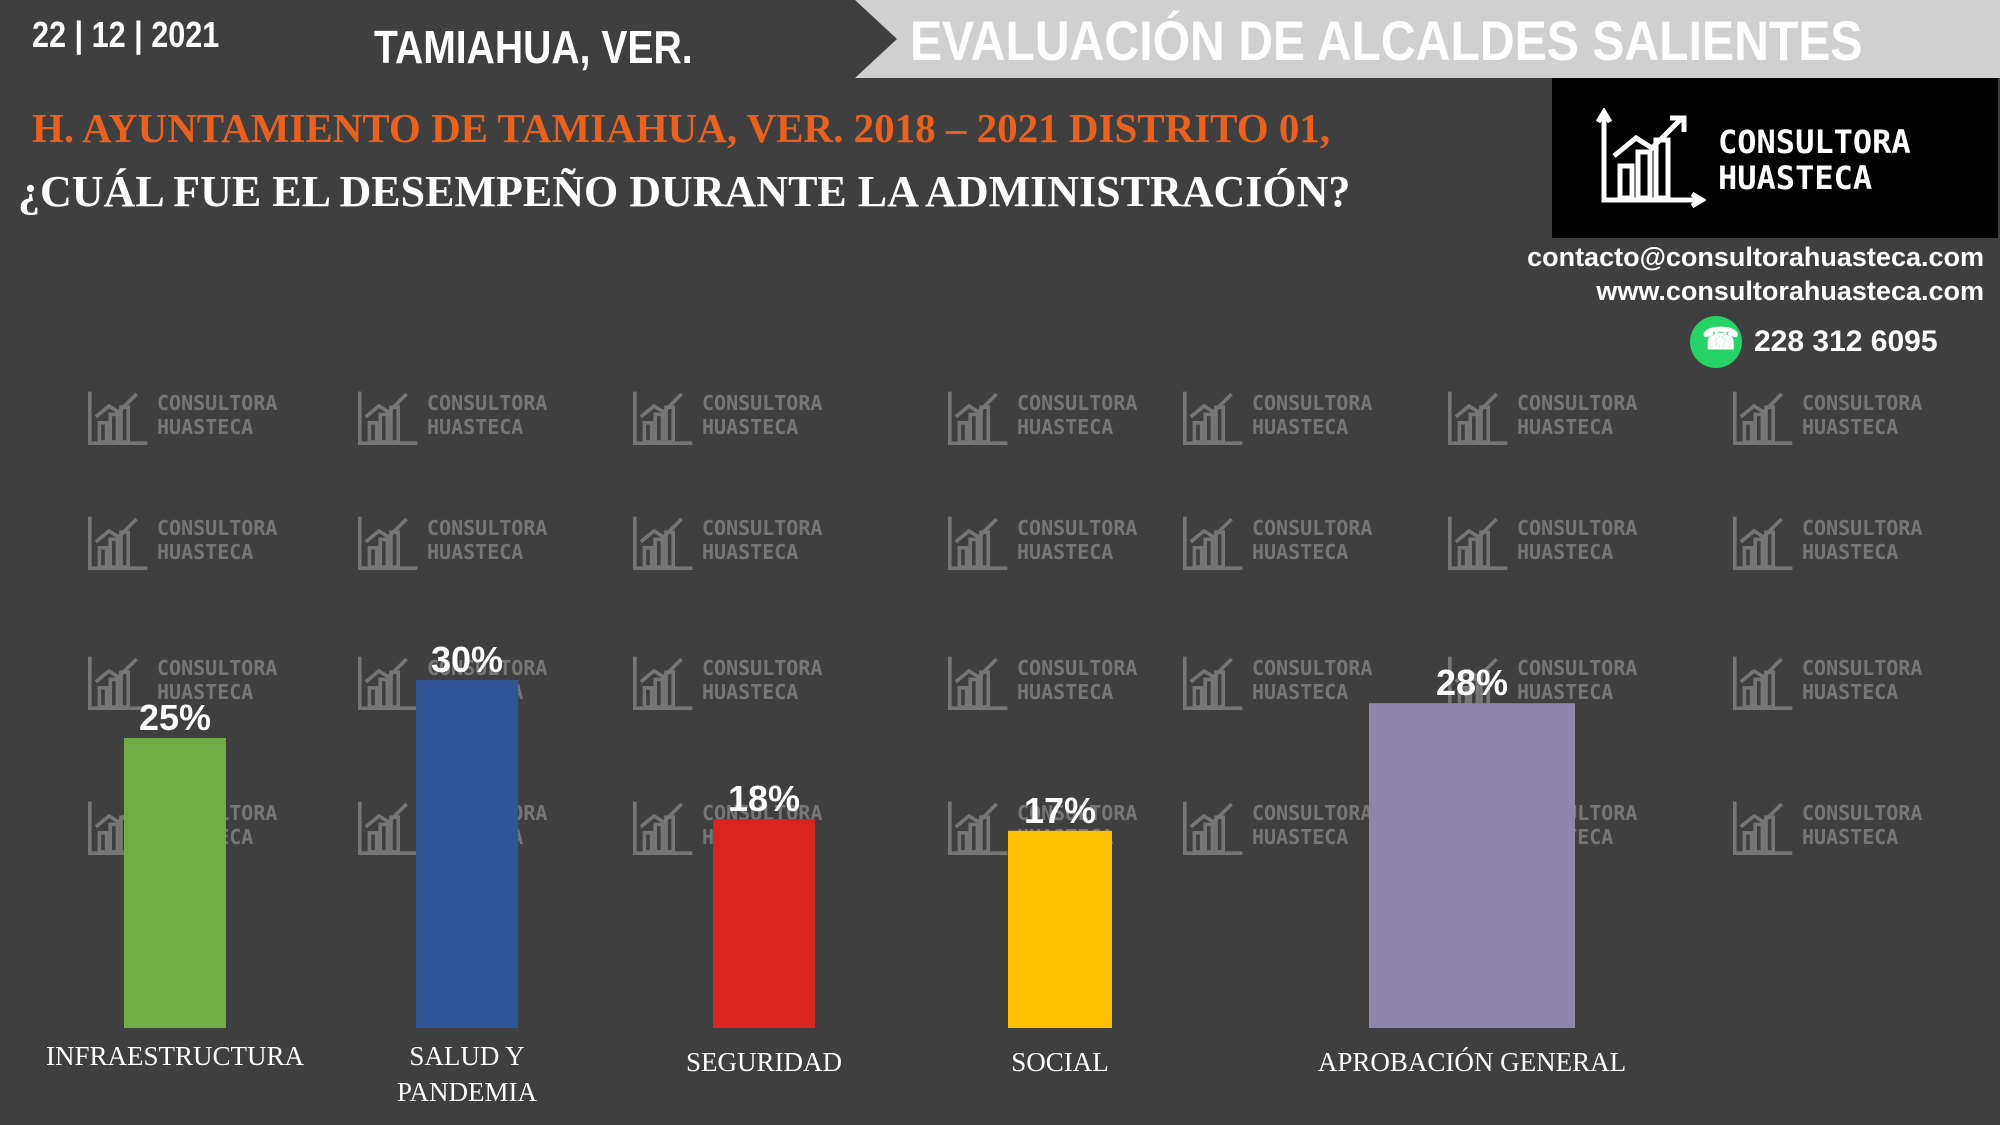 The width and height of the screenshot is (2000, 1125). What do you see at coordinates (126, 34) in the screenshot?
I see `date: 22 | 12 | 2021` at bounding box center [126, 34].